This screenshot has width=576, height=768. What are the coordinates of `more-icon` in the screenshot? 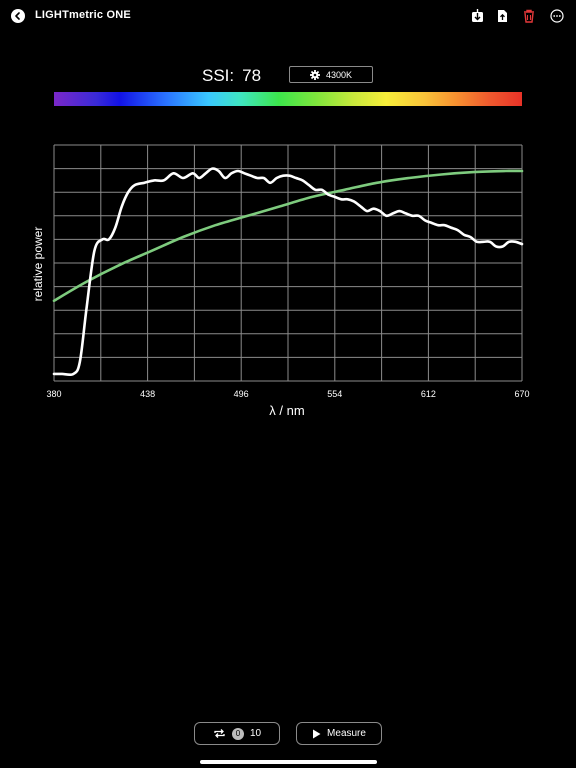 It's located at (557, 16).